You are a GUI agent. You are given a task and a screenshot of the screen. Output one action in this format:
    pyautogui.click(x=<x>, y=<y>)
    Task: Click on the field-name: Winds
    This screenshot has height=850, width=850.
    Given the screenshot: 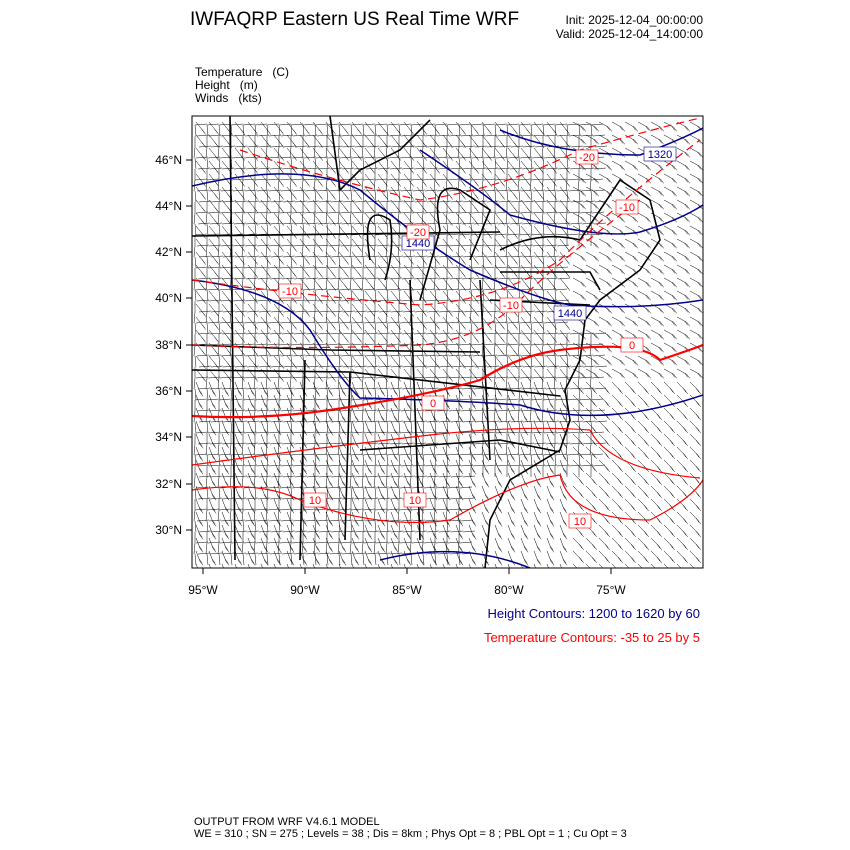 What is the action you would take?
    pyautogui.click(x=212, y=98)
    